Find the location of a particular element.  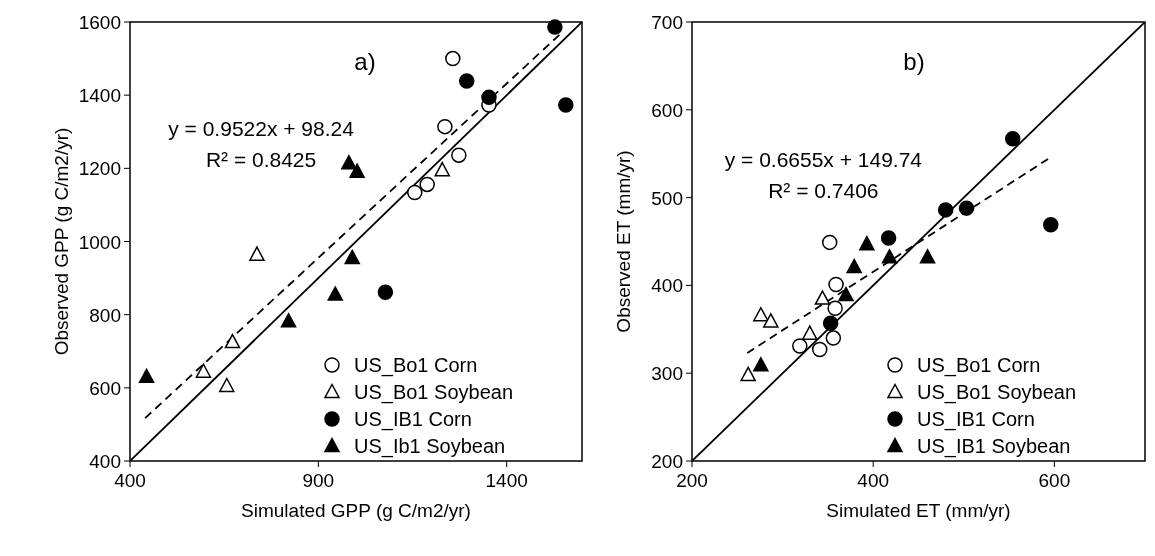

annotation: y = 0.9522x + 98.24 is located at coordinates (261, 129).